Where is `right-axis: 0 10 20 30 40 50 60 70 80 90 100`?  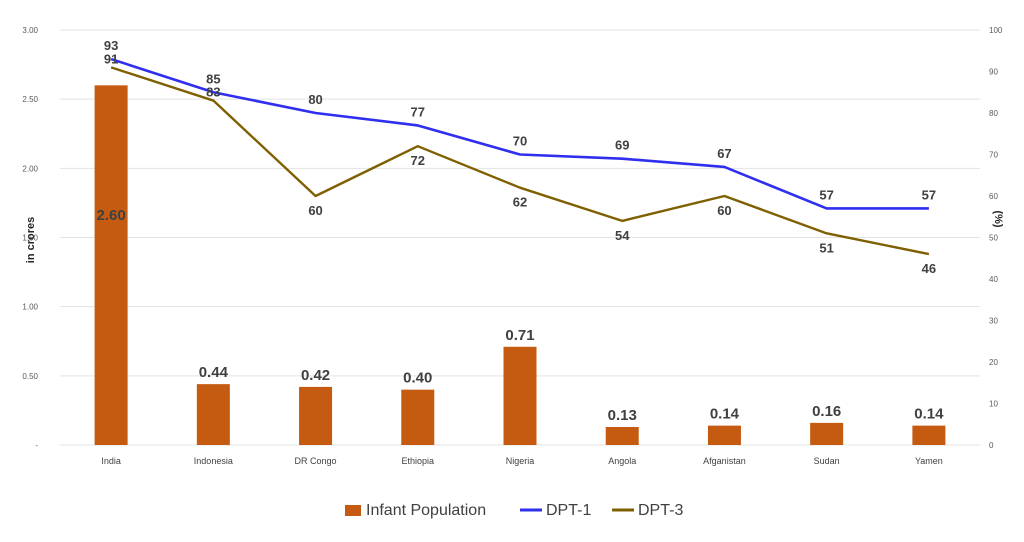 right-axis: 0 10 20 30 40 50 60 70 80 90 100 is located at coordinates (996, 238).